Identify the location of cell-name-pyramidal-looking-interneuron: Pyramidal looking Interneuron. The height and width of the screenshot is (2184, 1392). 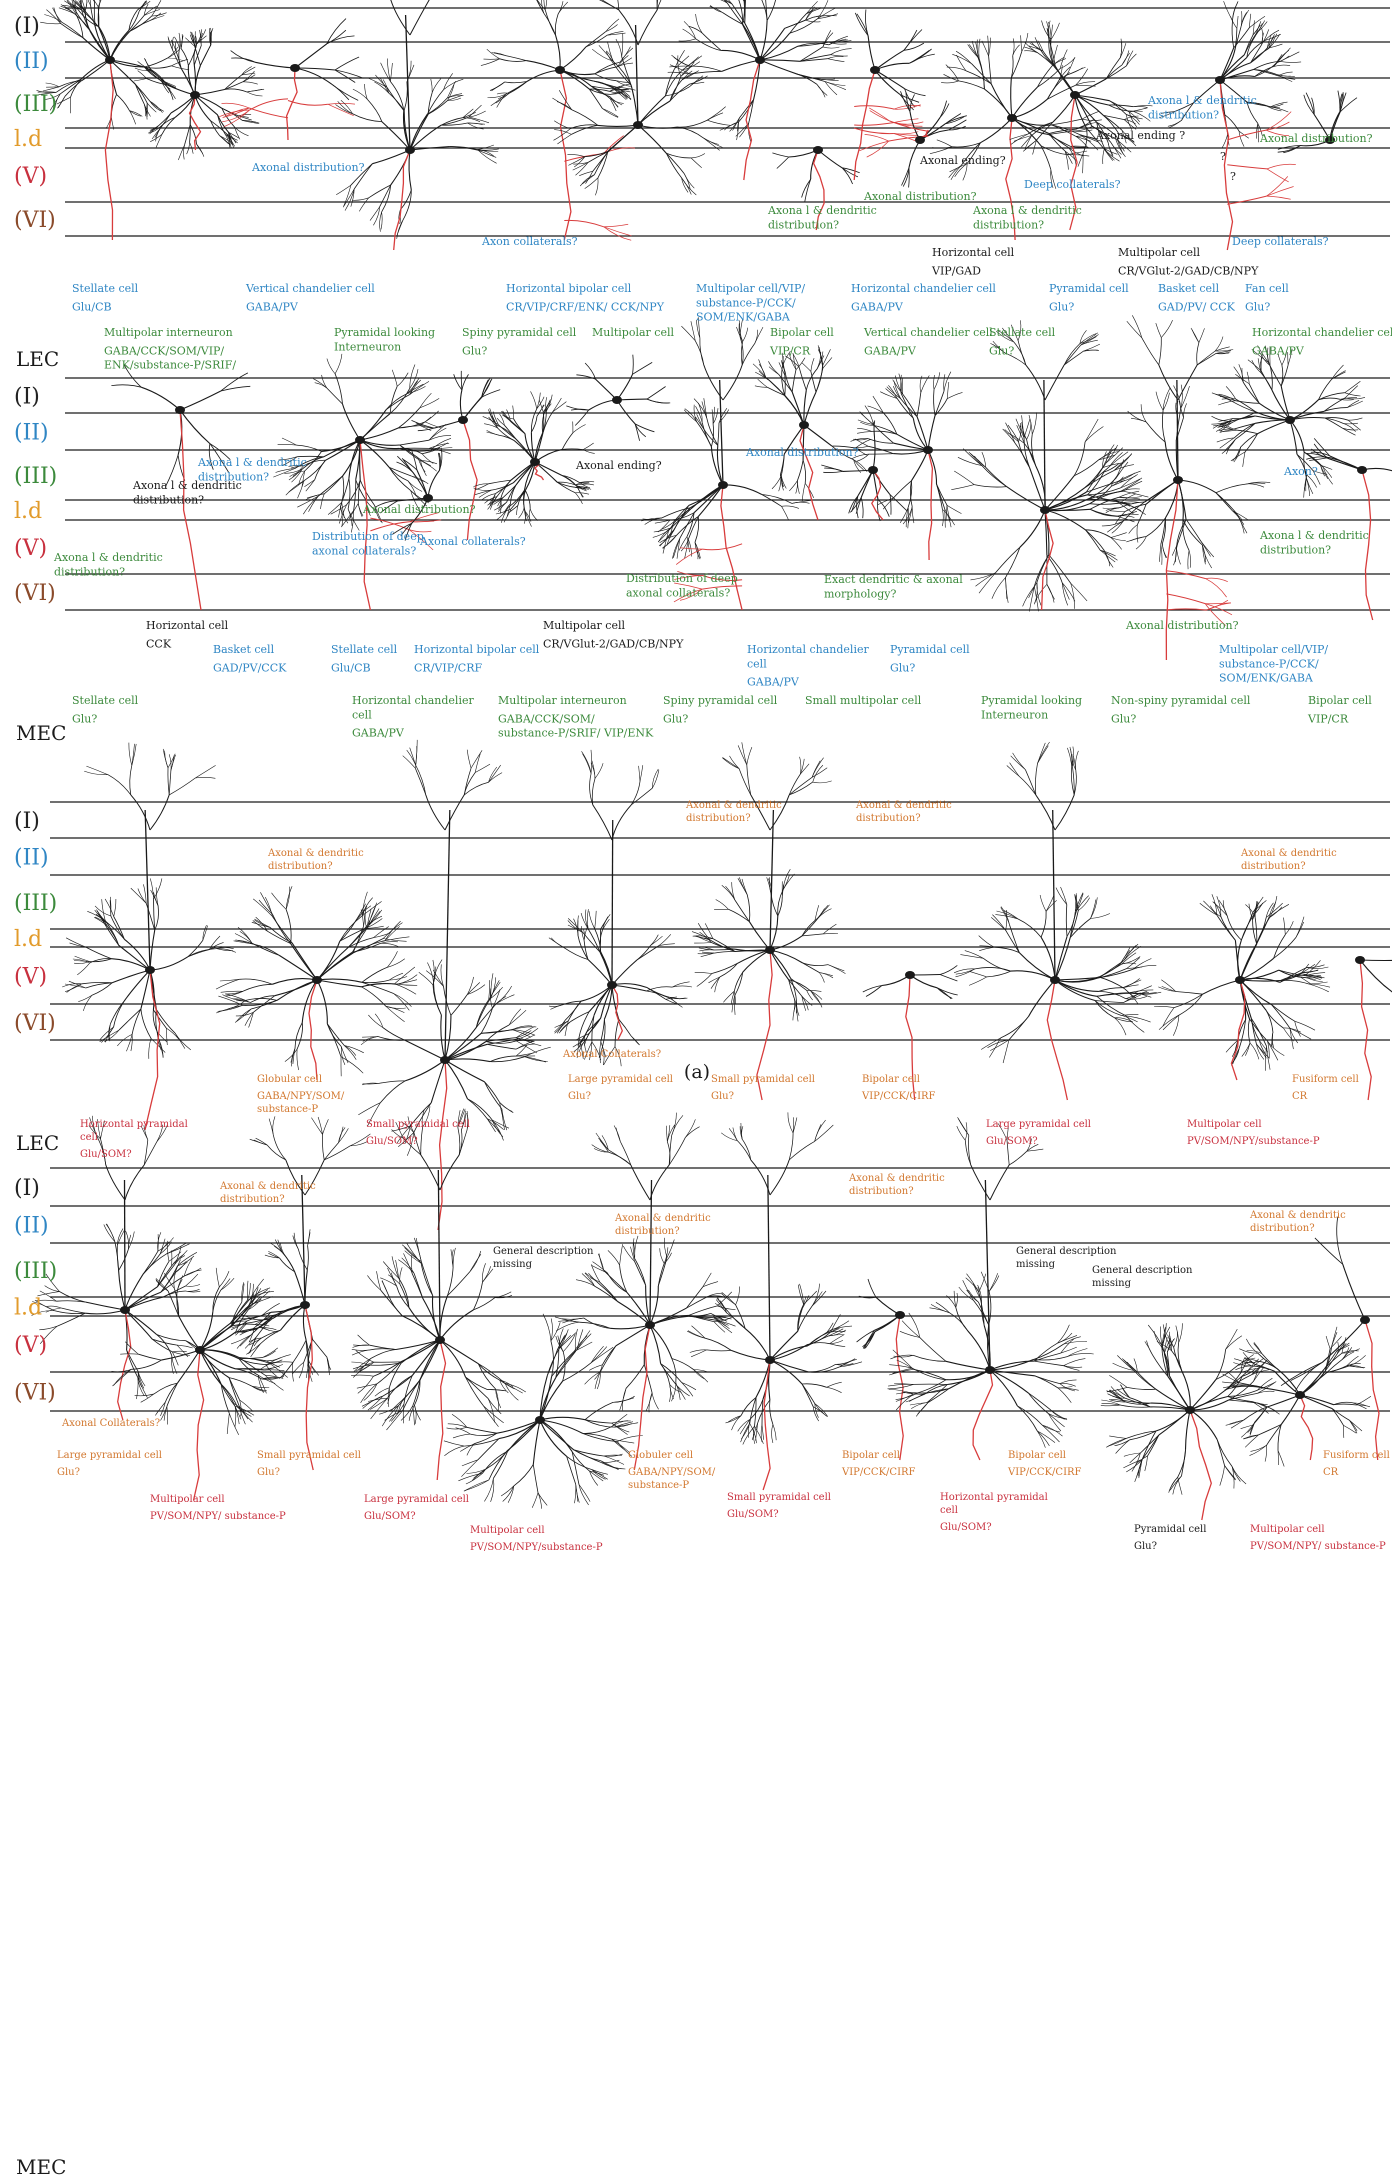
(1031, 707).